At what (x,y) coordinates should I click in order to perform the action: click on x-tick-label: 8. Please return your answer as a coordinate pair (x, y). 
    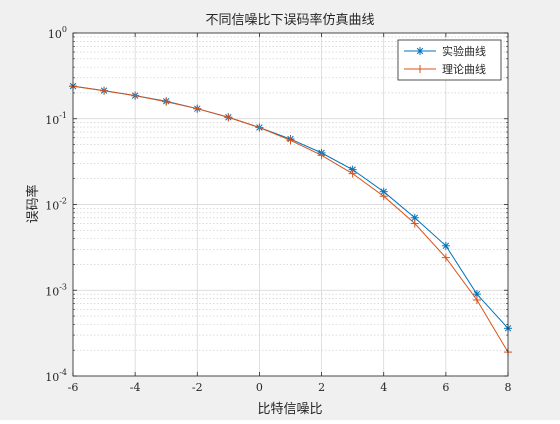
    Looking at the image, I should click on (508, 387).